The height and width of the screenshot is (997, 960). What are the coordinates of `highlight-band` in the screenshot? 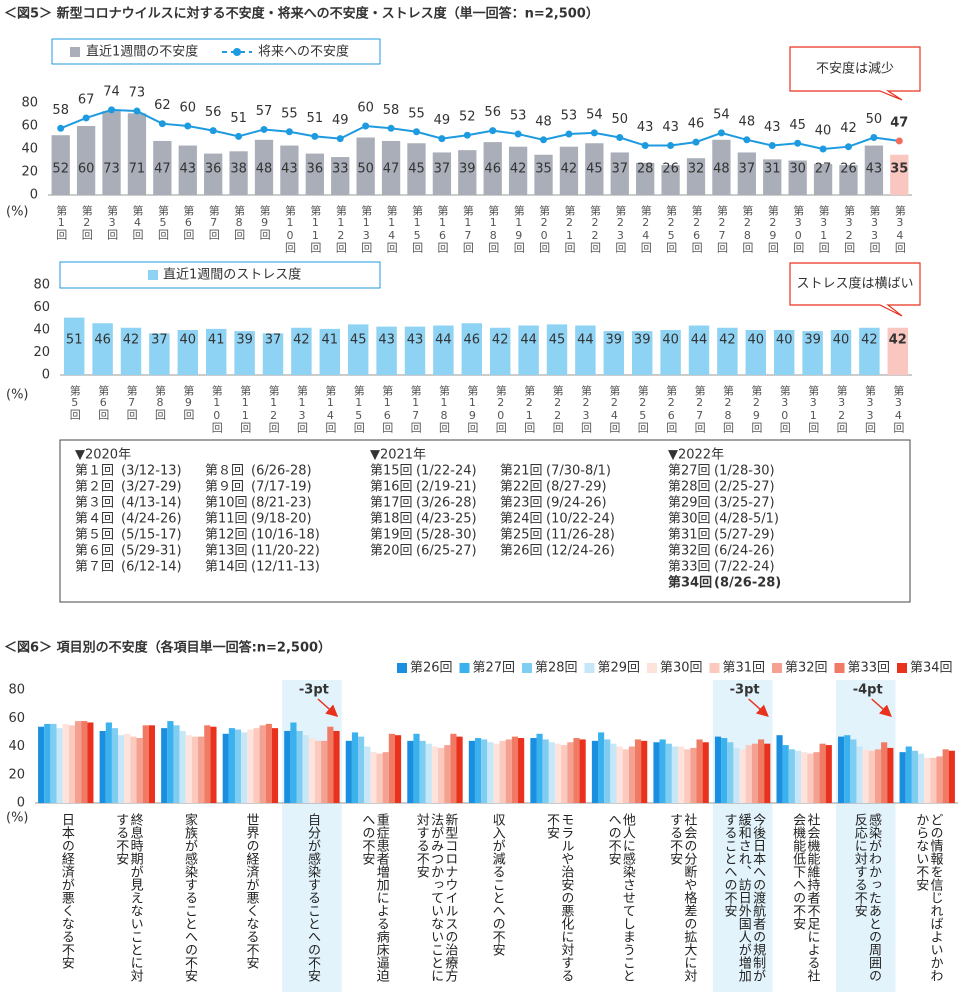 It's located at (742, 836).